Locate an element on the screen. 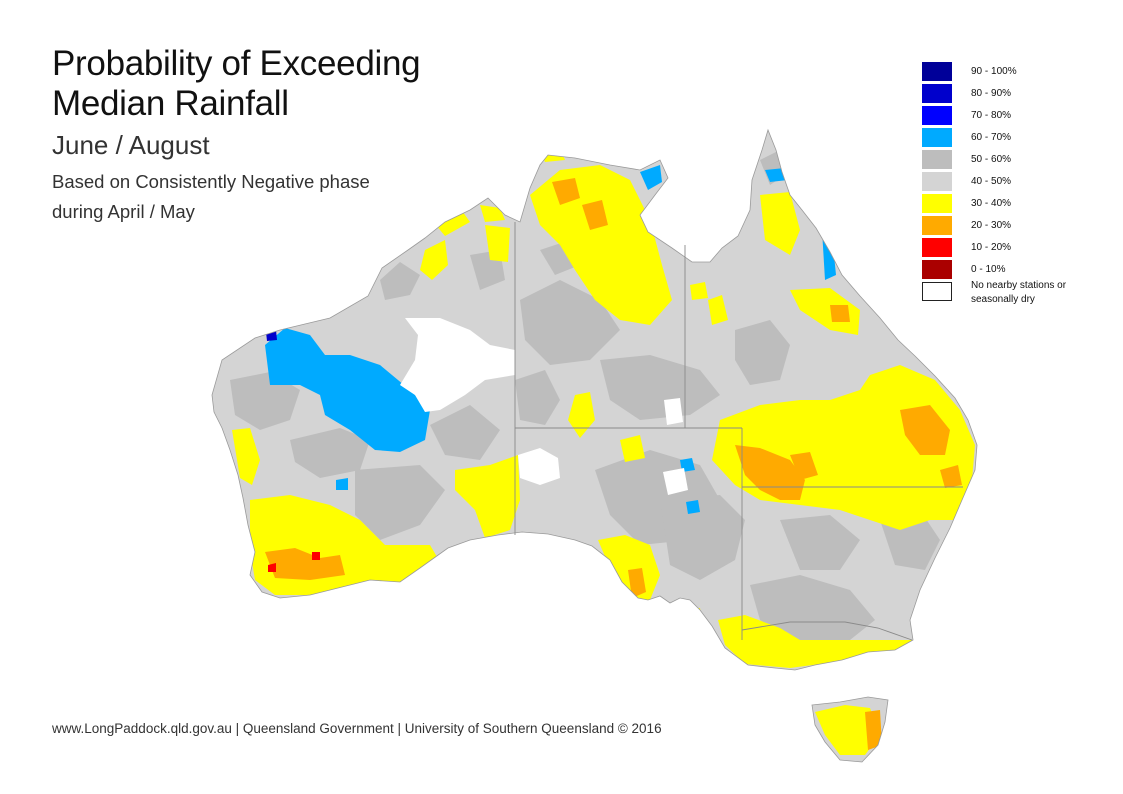 Image resolution: width=1123 pixels, height=794 pixels. legend-label: 70 - 80% is located at coordinates (991, 115).